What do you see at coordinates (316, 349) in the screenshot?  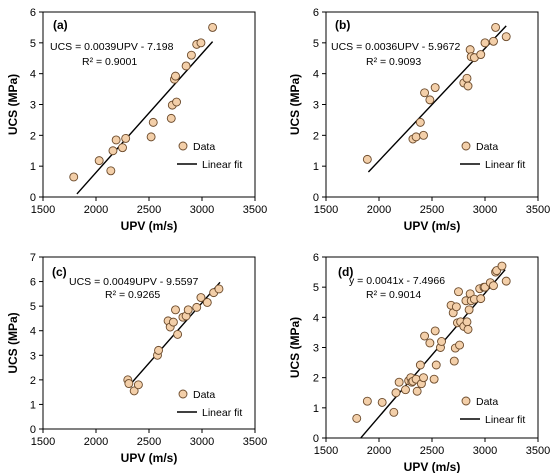 I see `y-tick-label: 3` at bounding box center [316, 349].